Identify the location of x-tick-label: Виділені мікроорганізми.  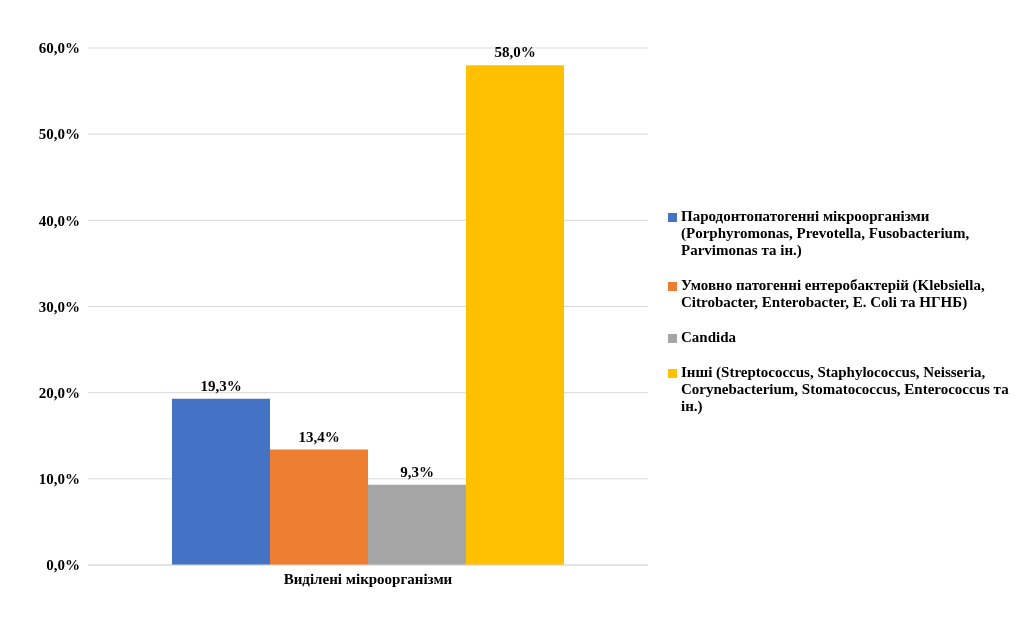
(368, 578).